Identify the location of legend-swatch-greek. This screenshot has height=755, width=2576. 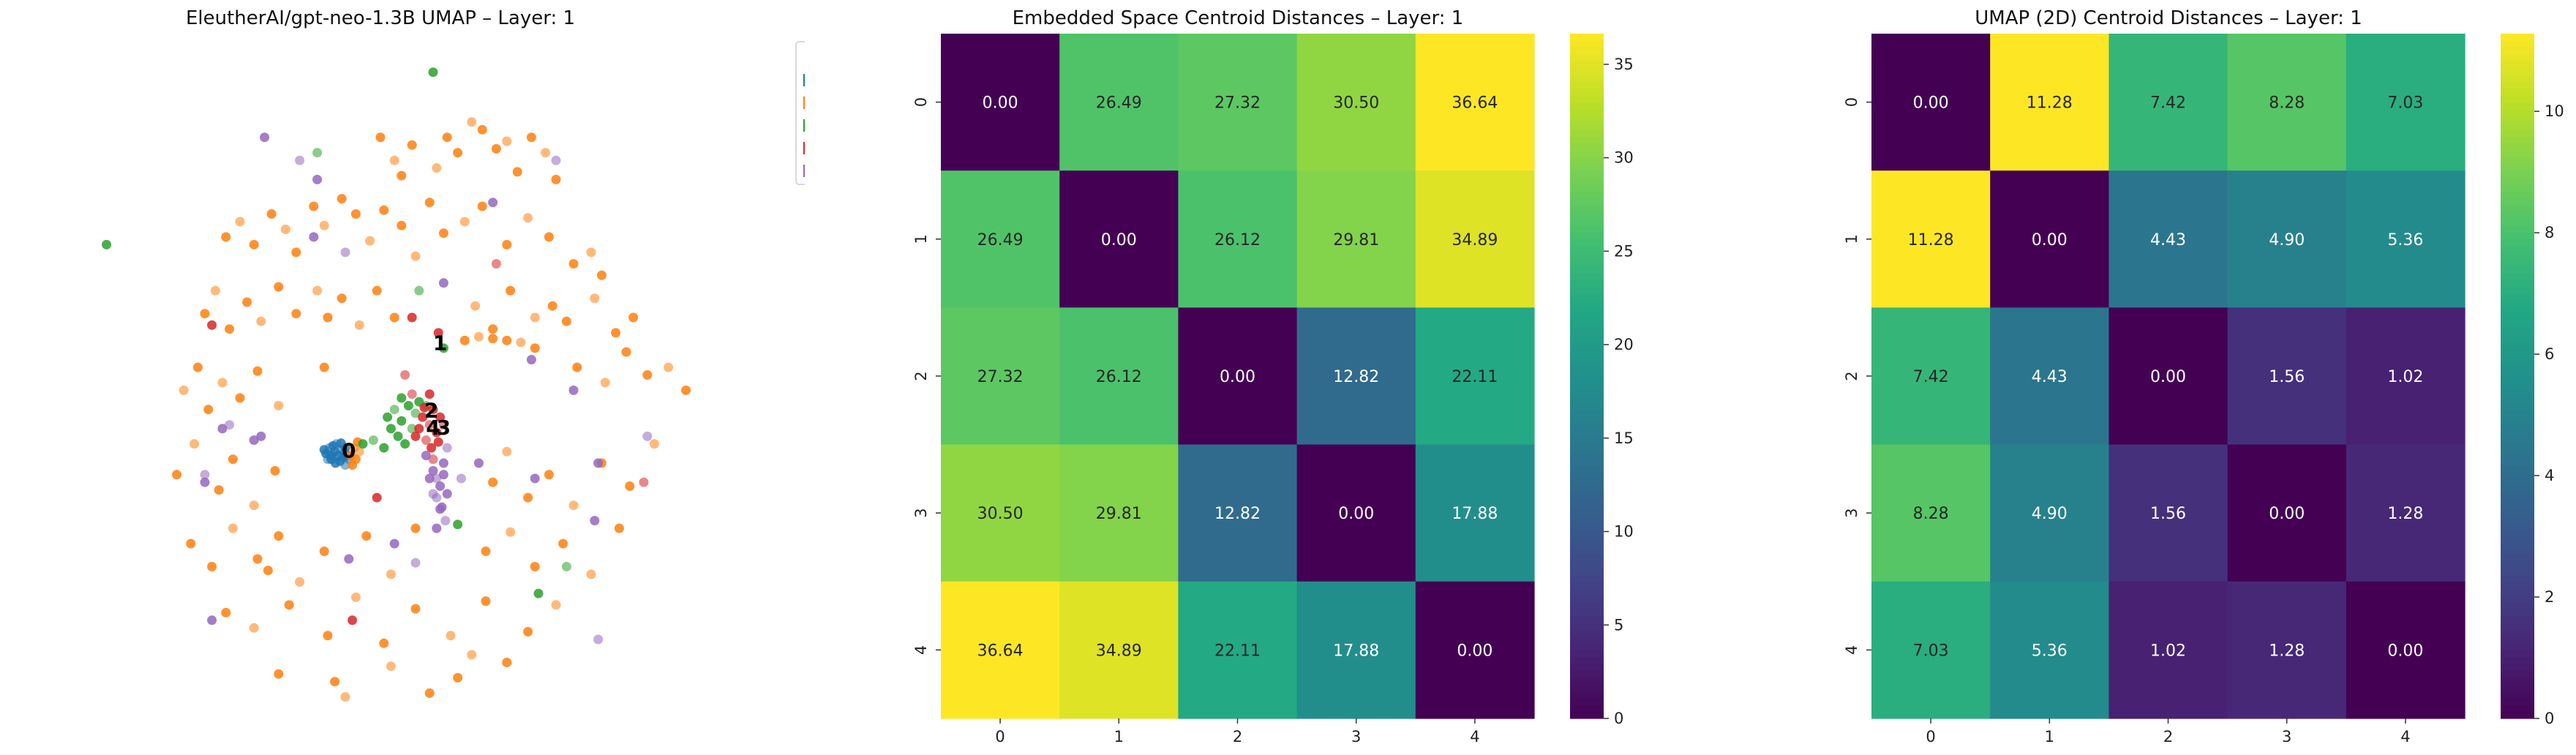
(804, 103).